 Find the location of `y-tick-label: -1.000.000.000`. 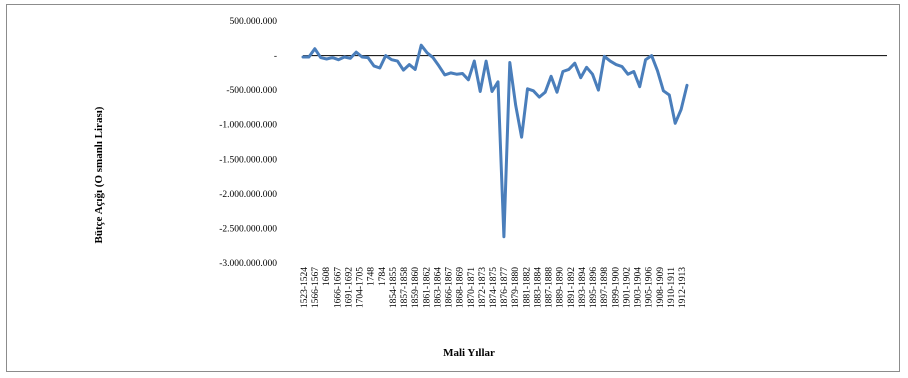

y-tick-label: -1.000.000.000 is located at coordinates (248, 126).